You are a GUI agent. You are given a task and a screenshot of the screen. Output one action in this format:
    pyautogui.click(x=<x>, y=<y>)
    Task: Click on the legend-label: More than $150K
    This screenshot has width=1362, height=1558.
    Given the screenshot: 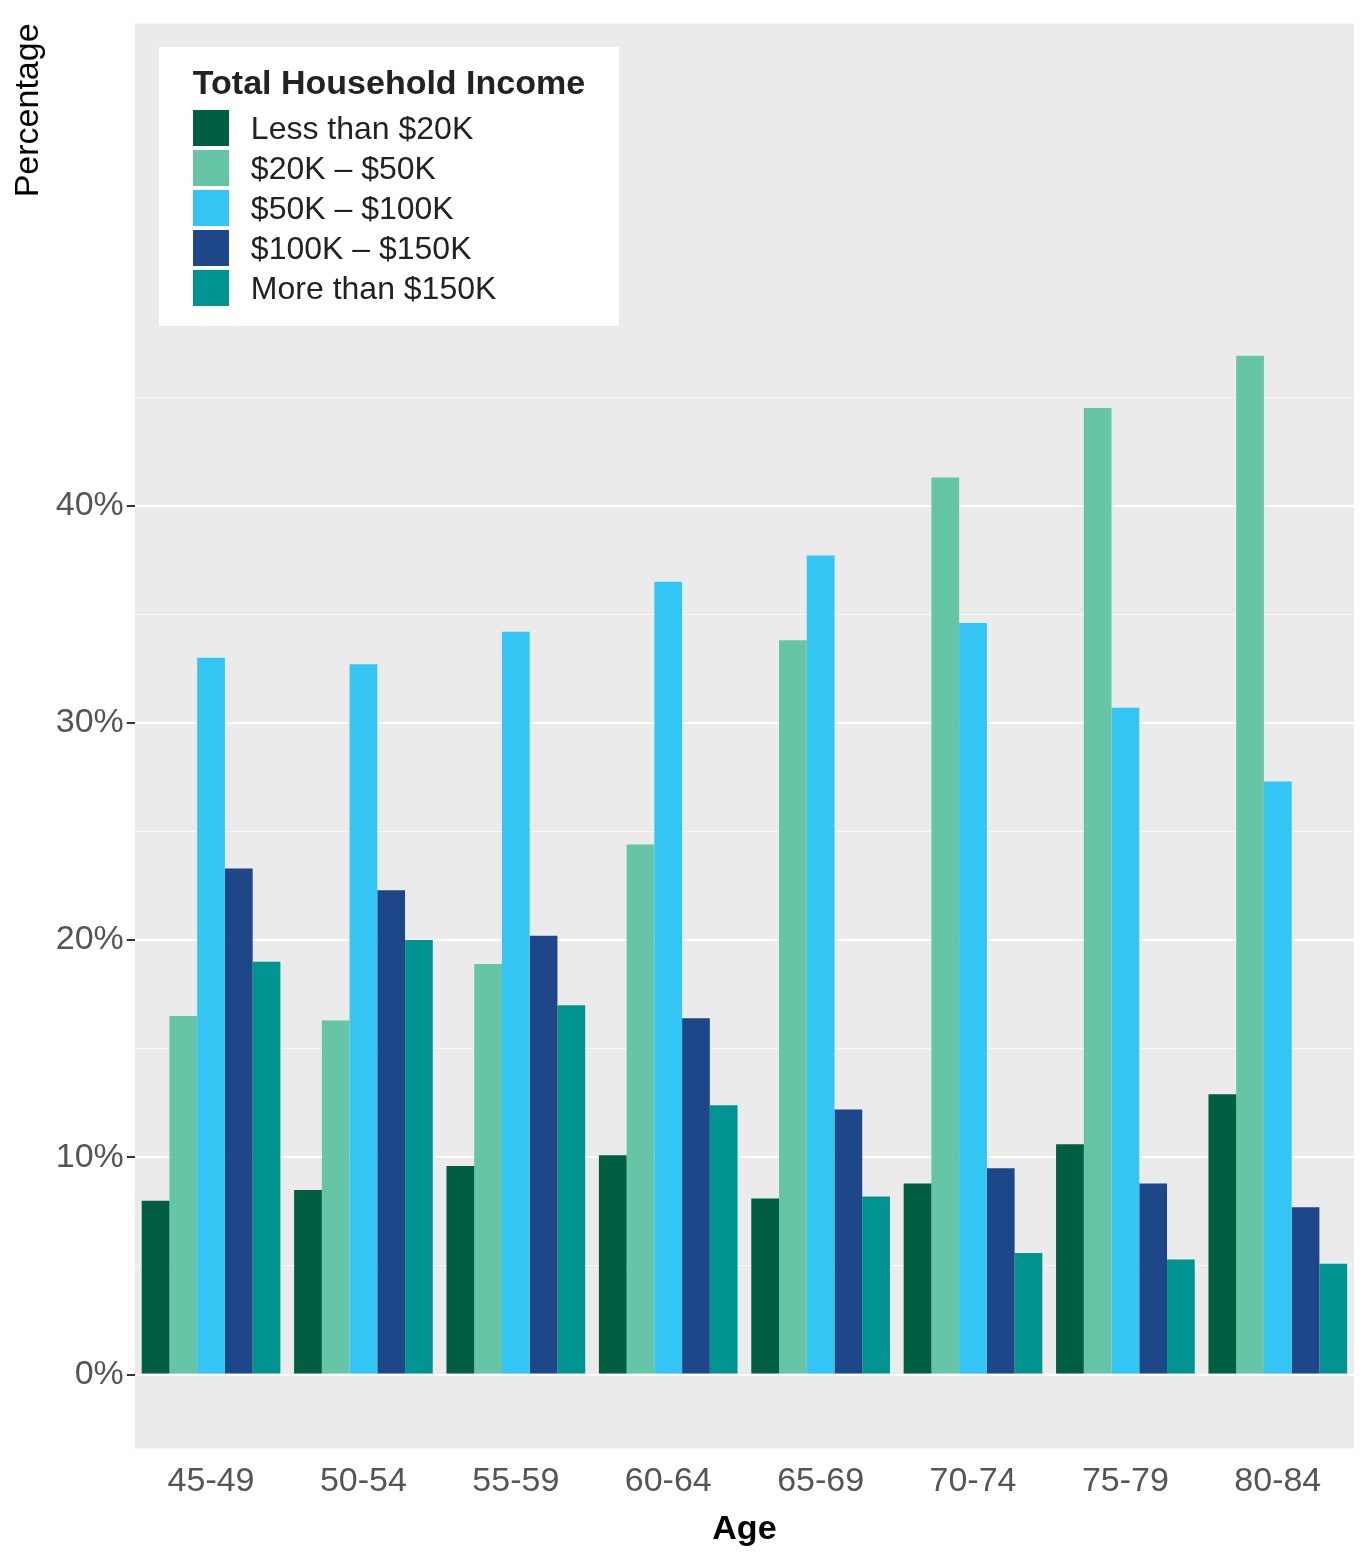 What is the action you would take?
    pyautogui.click(x=373, y=288)
    